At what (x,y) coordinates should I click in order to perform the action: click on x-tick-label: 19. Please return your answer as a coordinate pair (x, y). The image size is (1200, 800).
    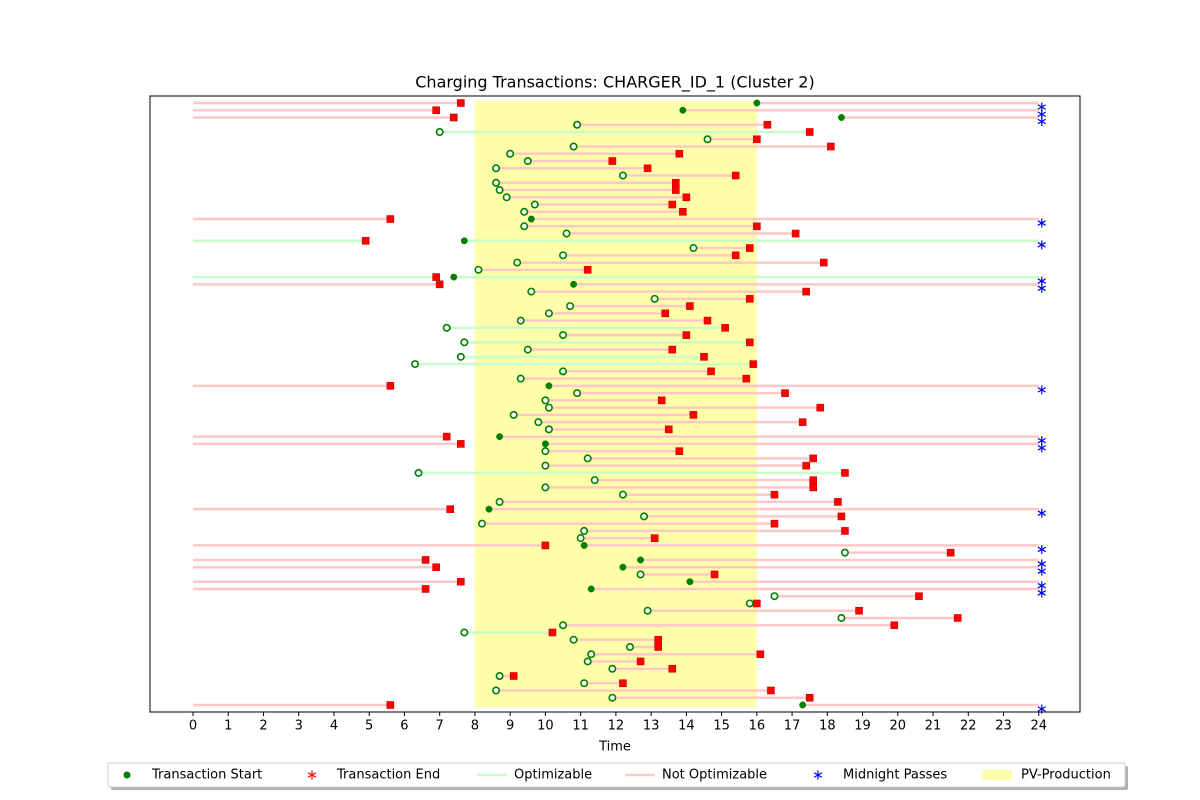
    Looking at the image, I should click on (862, 726).